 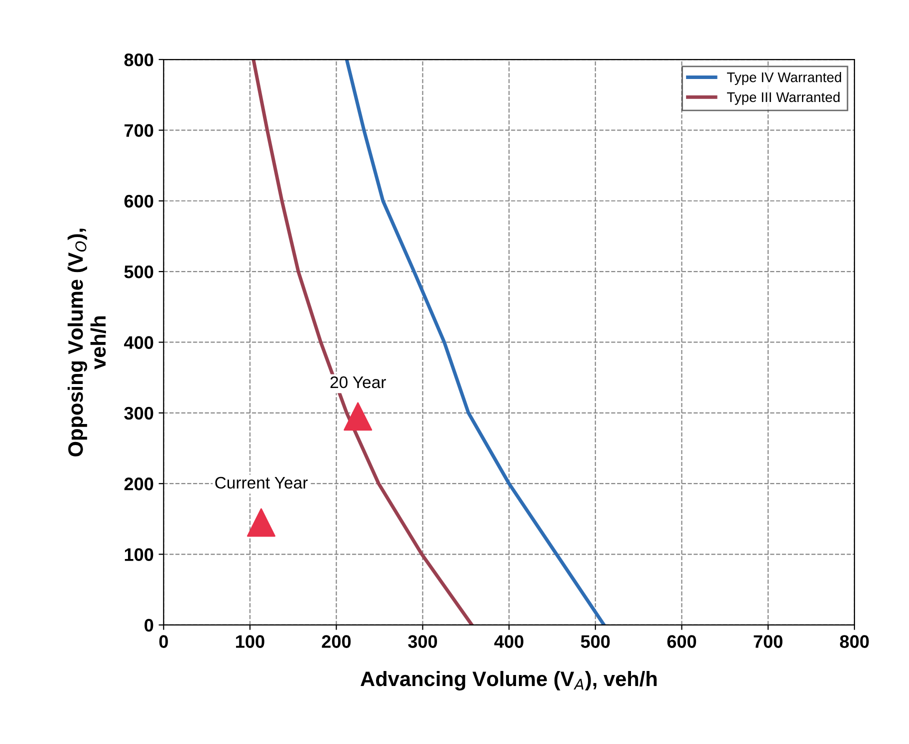 I want to click on x-tick-label: 800, so click(x=854, y=641).